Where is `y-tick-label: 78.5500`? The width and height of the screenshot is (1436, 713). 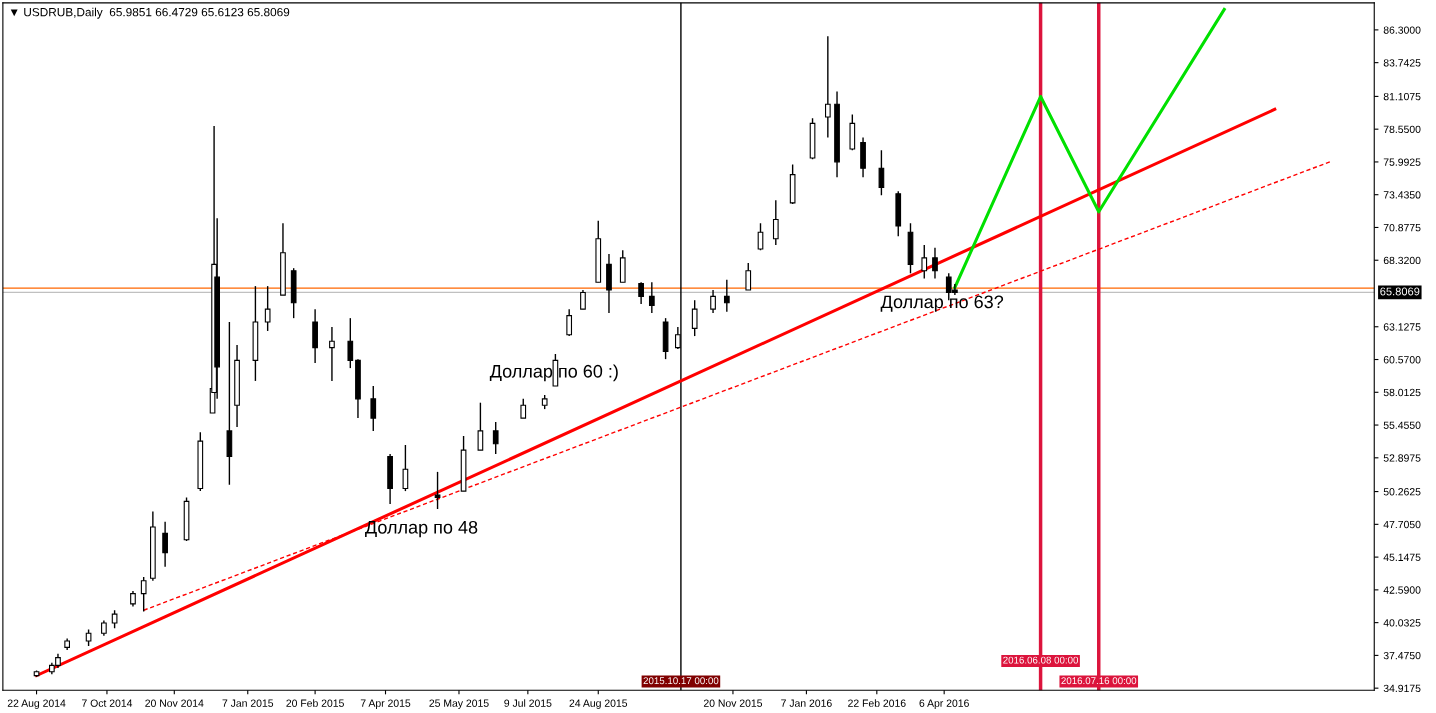 y-tick-label: 78.5500 is located at coordinates (1402, 129).